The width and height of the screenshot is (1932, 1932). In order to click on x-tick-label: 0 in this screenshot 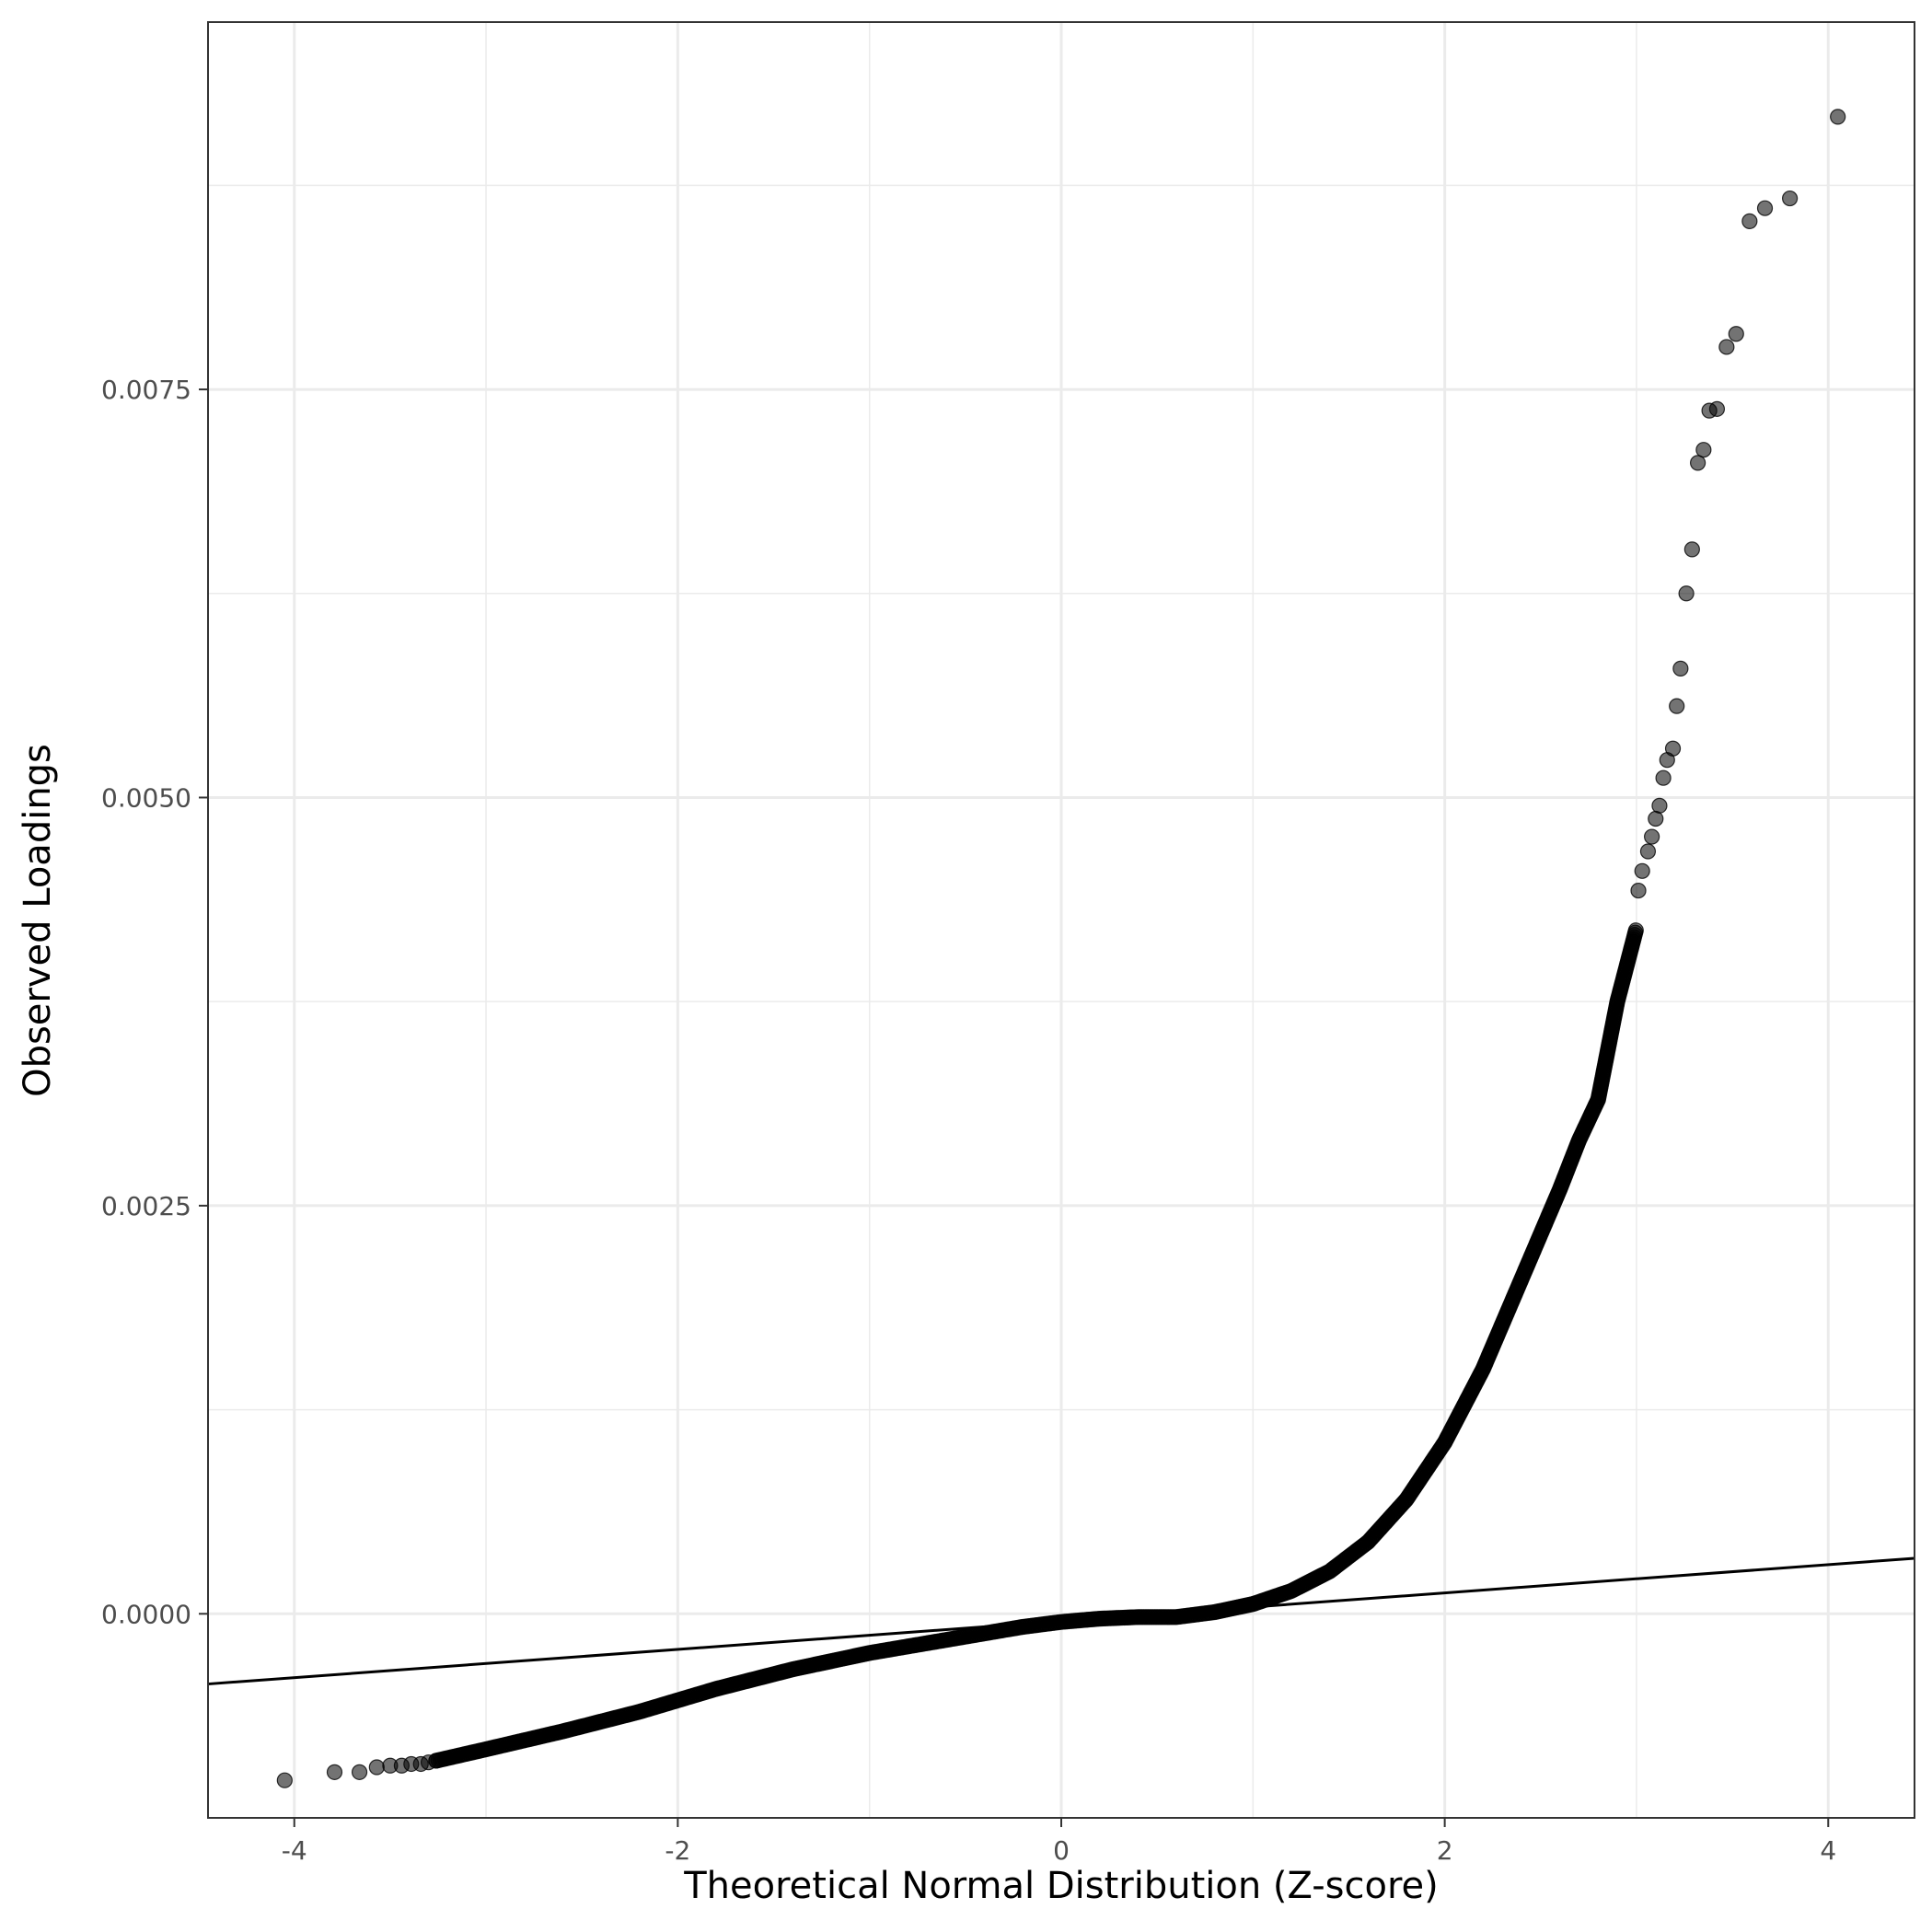, I will do `click(1062, 1851)`.